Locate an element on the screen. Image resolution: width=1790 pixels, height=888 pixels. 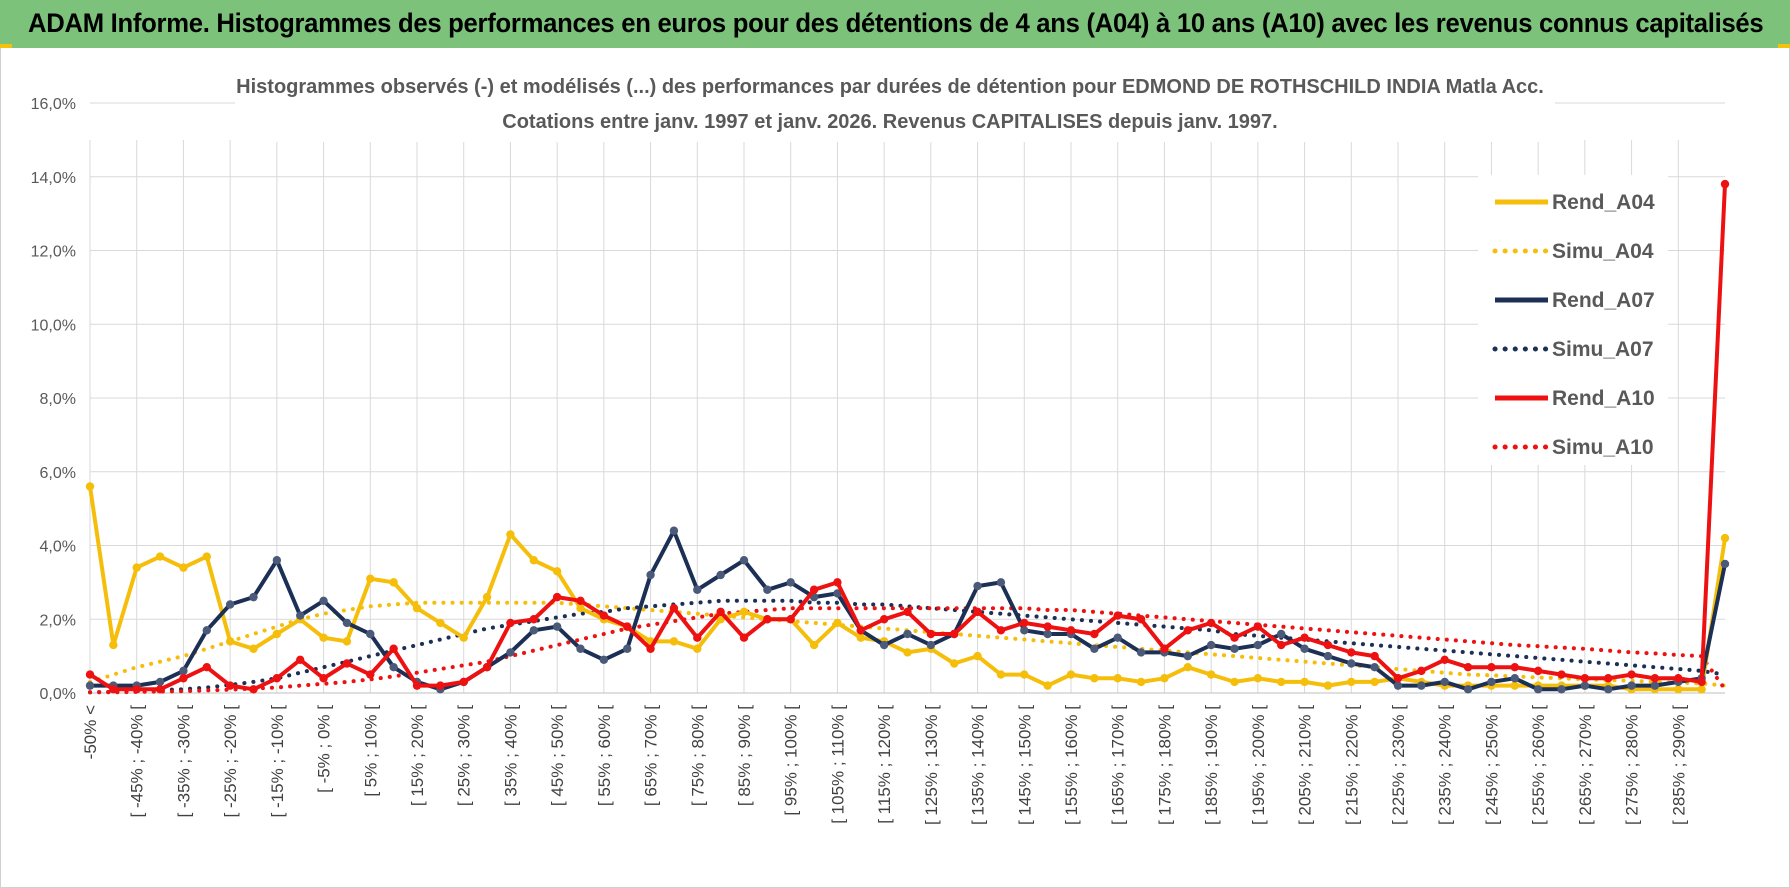
y-tick-label: 16,0% is located at coordinates (53, 104).